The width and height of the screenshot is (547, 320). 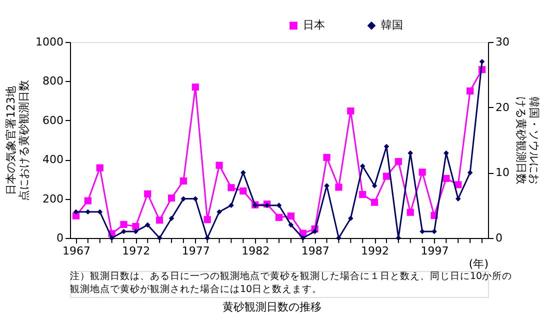 What do you see at coordinates (53, 199) in the screenshot?
I see `y-tick-label: 200` at bounding box center [53, 199].